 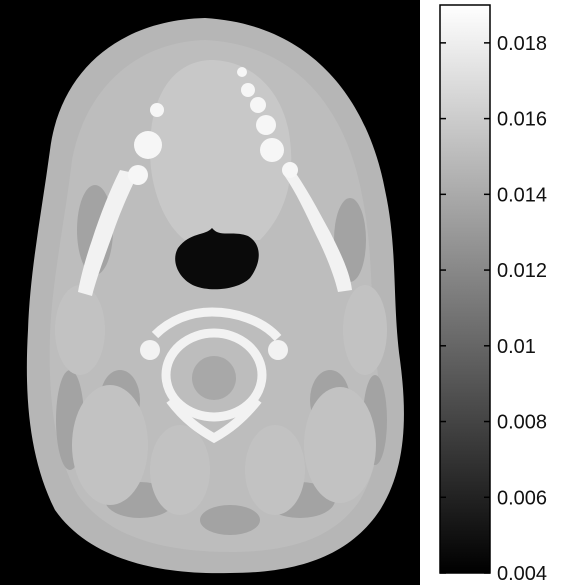 What do you see at coordinates (213, 126) in the screenshot?
I see `teeth-bright-spots` at bounding box center [213, 126].